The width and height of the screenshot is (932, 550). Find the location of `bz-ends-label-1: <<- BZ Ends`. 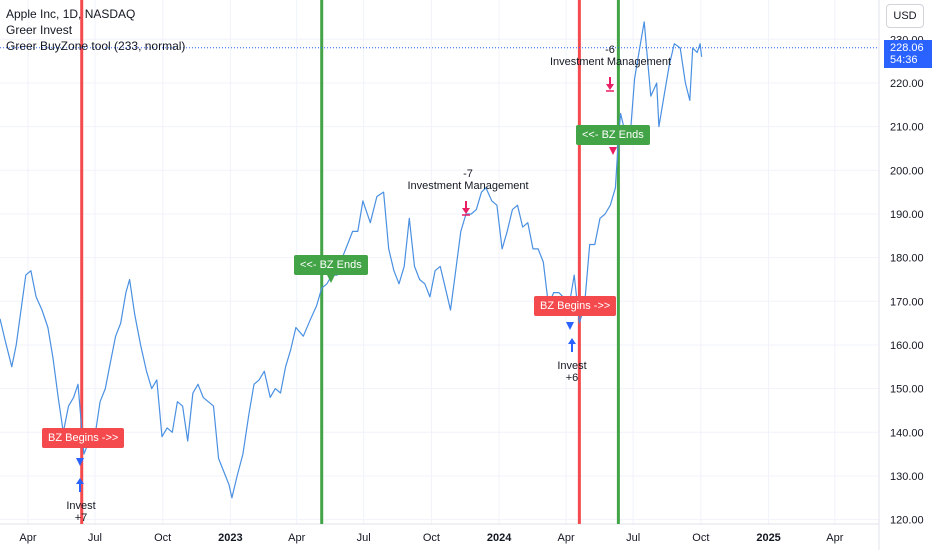

bz-ends-label-1: <<- BZ Ends is located at coordinates (331, 265).